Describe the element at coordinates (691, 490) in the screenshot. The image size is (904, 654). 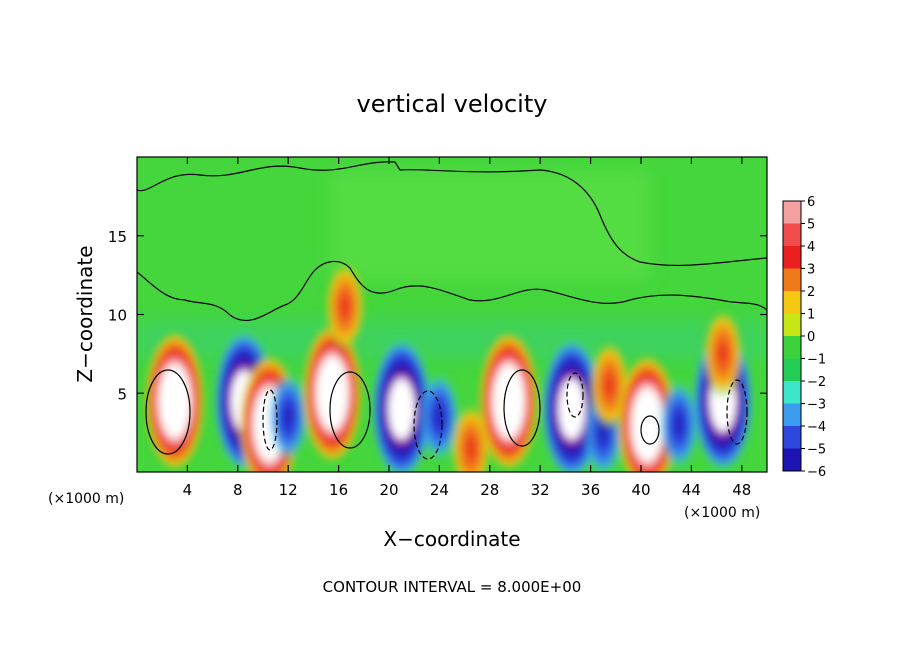
I see `x-tick-label: 44` at that location.